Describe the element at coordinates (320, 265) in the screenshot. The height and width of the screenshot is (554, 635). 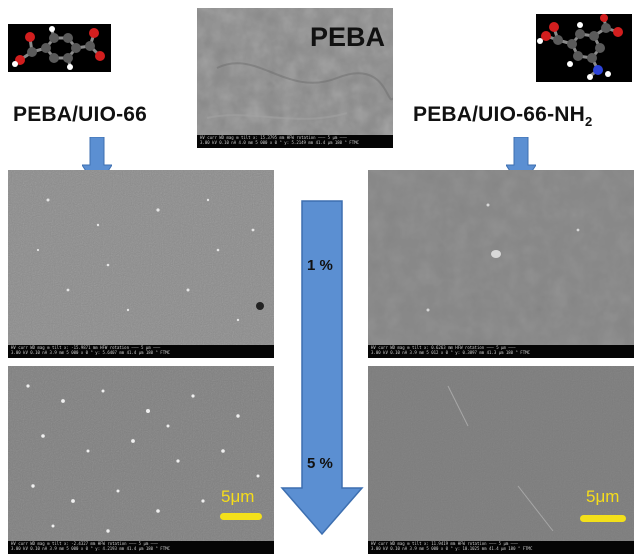
I see `loading-1-percent: 1 %` at that location.